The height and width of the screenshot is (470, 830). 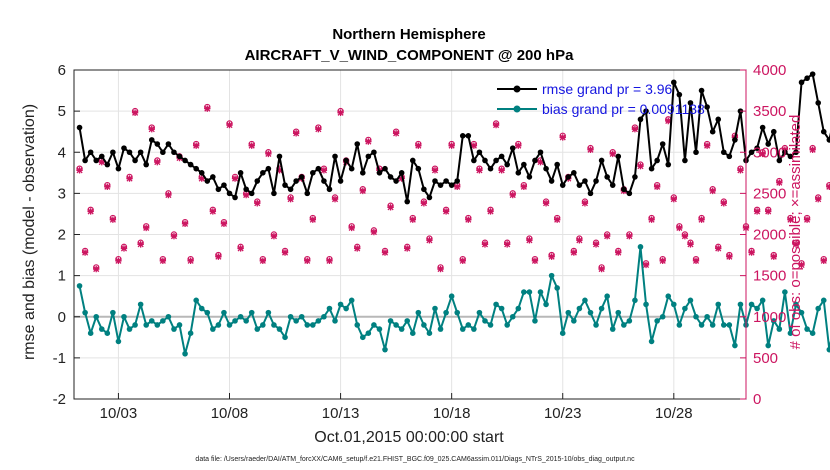 What do you see at coordinates (769, 317) in the screenshot?
I see `y-right-tick-label: 1000` at bounding box center [769, 317].